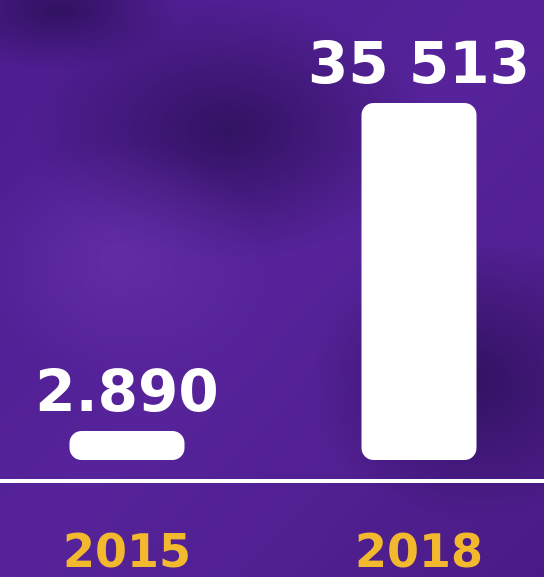 The width and height of the screenshot is (544, 577). Describe the element at coordinates (127, 550) in the screenshot. I see `category-label: 2015` at that location.